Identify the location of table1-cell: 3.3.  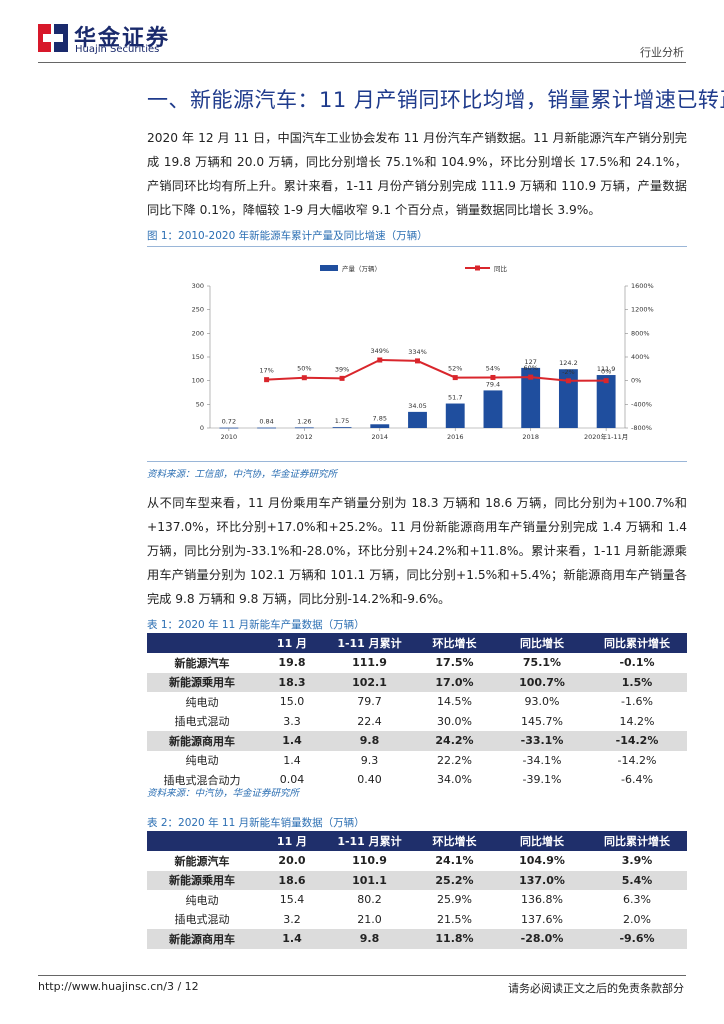
(292, 721).